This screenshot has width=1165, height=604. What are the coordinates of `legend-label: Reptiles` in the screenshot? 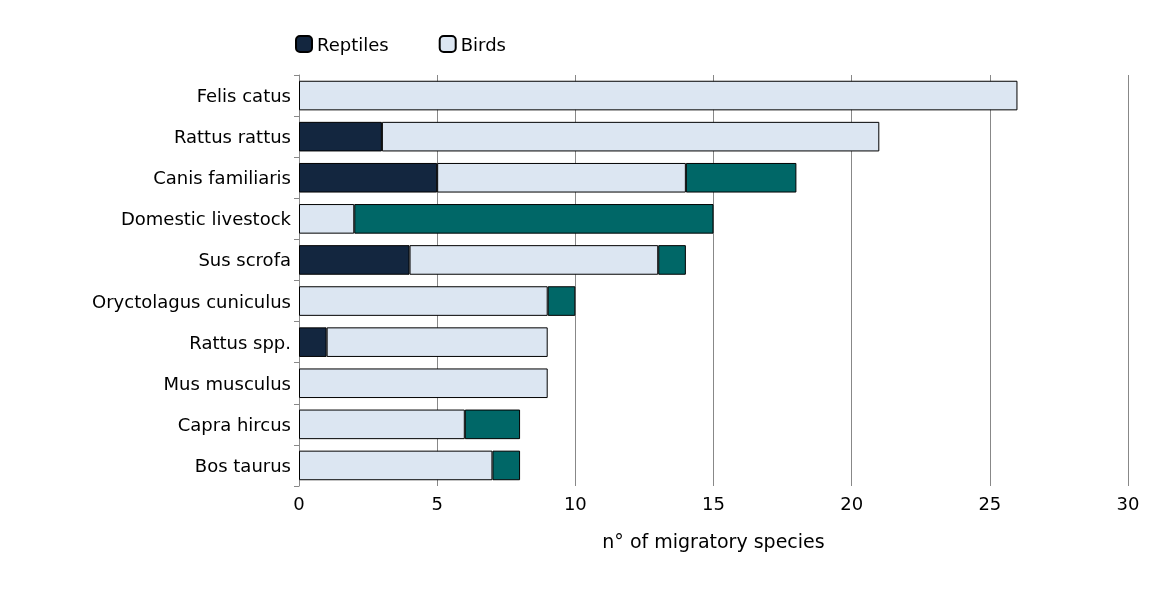 It's located at (353, 44).